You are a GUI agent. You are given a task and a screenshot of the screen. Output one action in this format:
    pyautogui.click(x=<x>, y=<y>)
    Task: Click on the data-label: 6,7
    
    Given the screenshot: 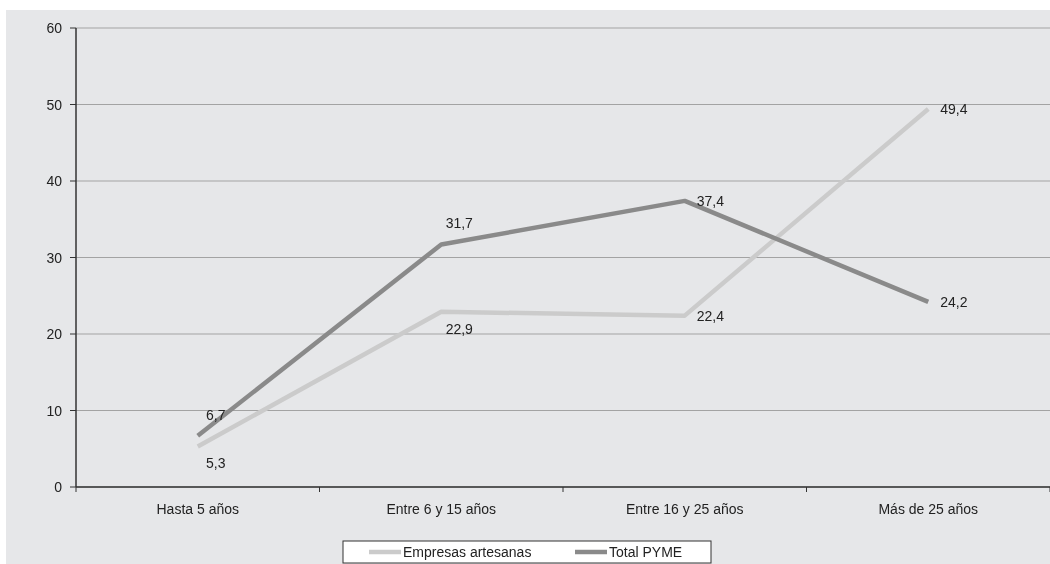 What is the action you would take?
    pyautogui.click(x=216, y=414)
    